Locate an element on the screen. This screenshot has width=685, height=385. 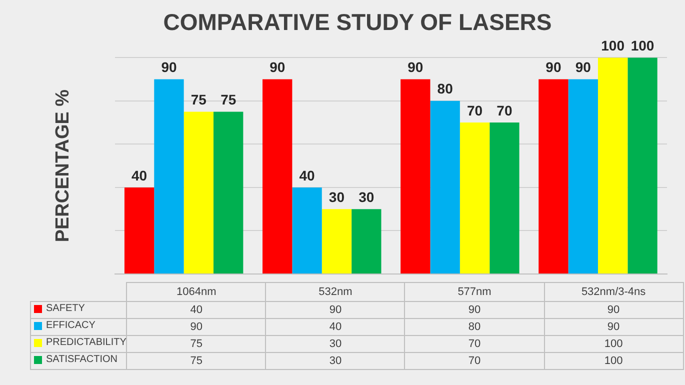
chart-title: COMPARATIVE STUDY OF LASERS is located at coordinates (357, 22).